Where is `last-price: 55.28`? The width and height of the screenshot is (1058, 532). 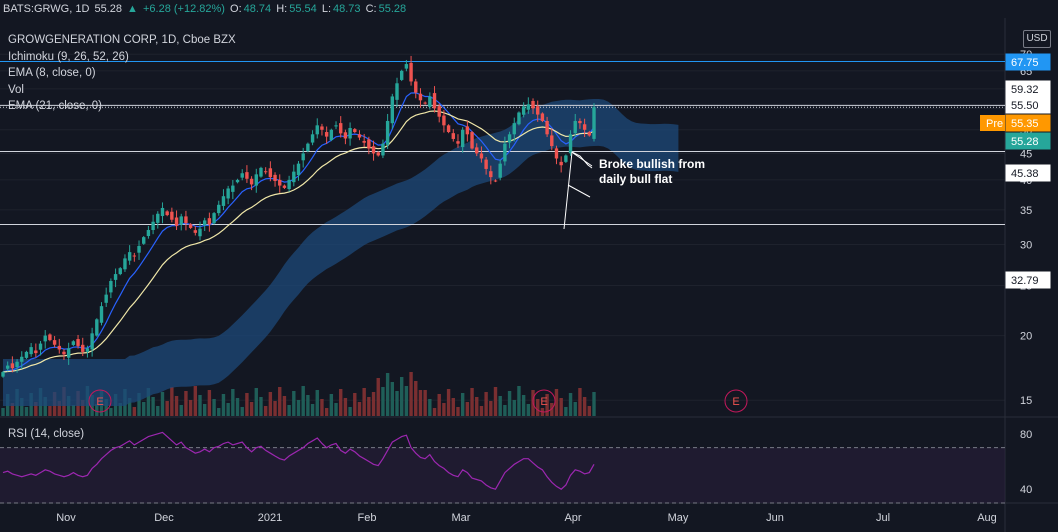 last-price: 55.28 is located at coordinates (108, 9).